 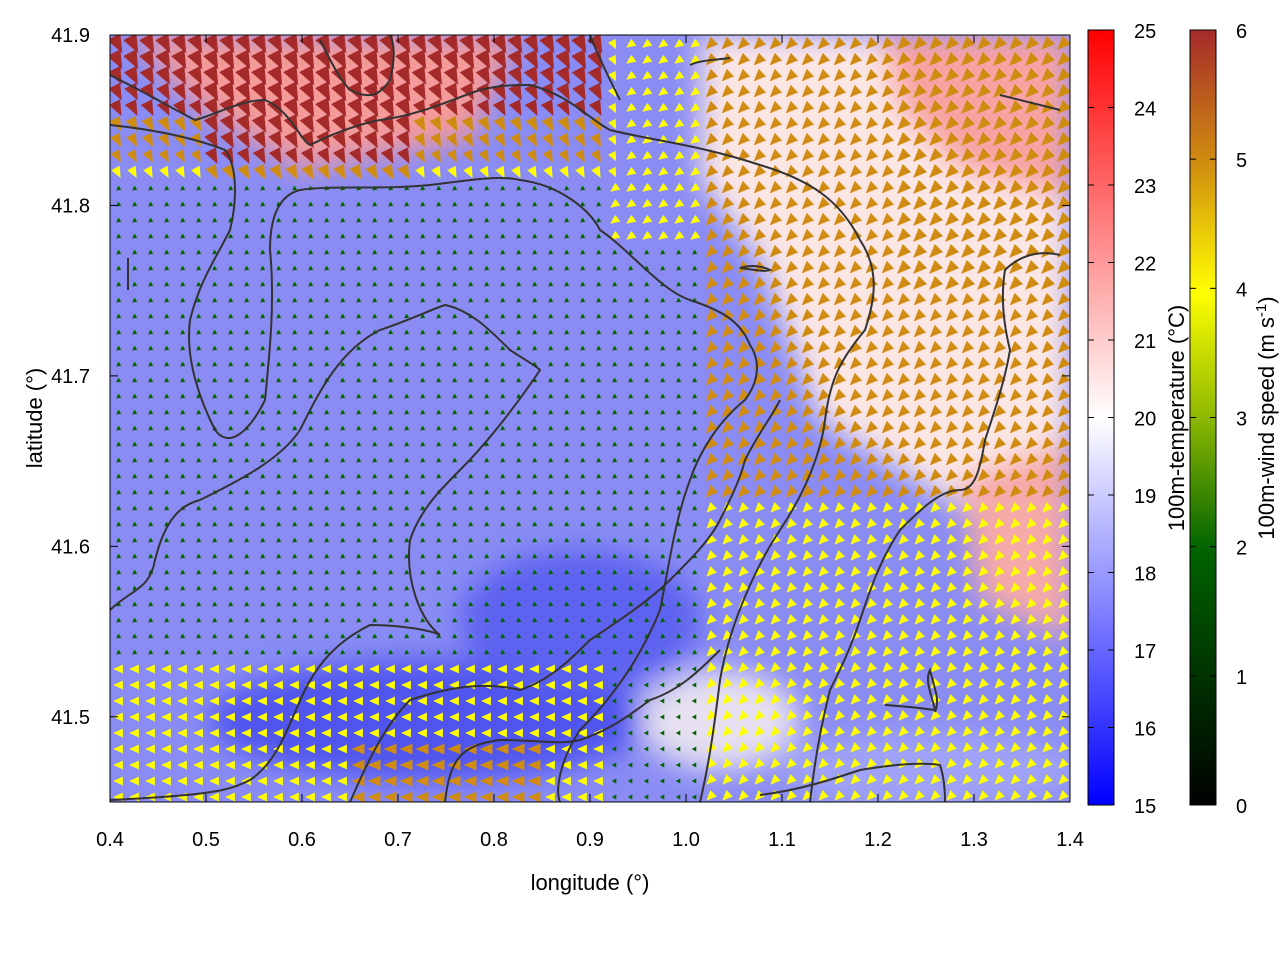 What do you see at coordinates (70, 206) in the screenshot?
I see `y-tick-label: 41.8` at bounding box center [70, 206].